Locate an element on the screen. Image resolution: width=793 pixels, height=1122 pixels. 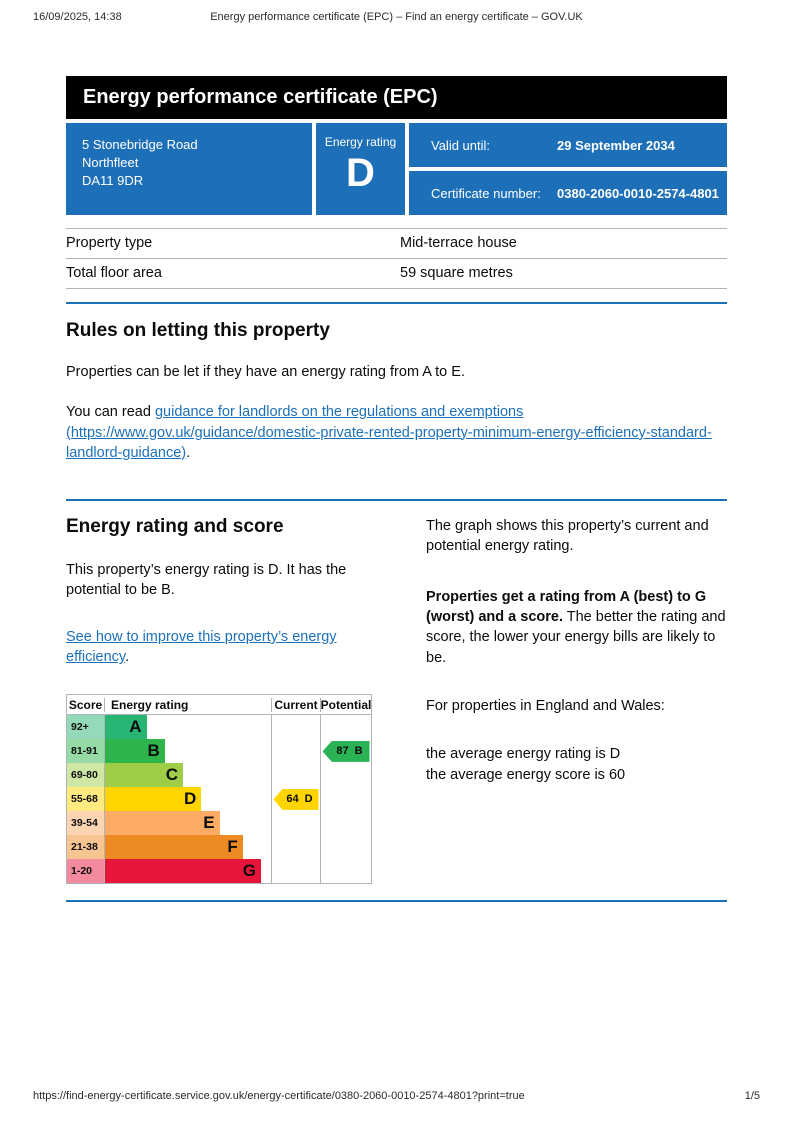
band-bar-e: E is located at coordinates (162, 823).